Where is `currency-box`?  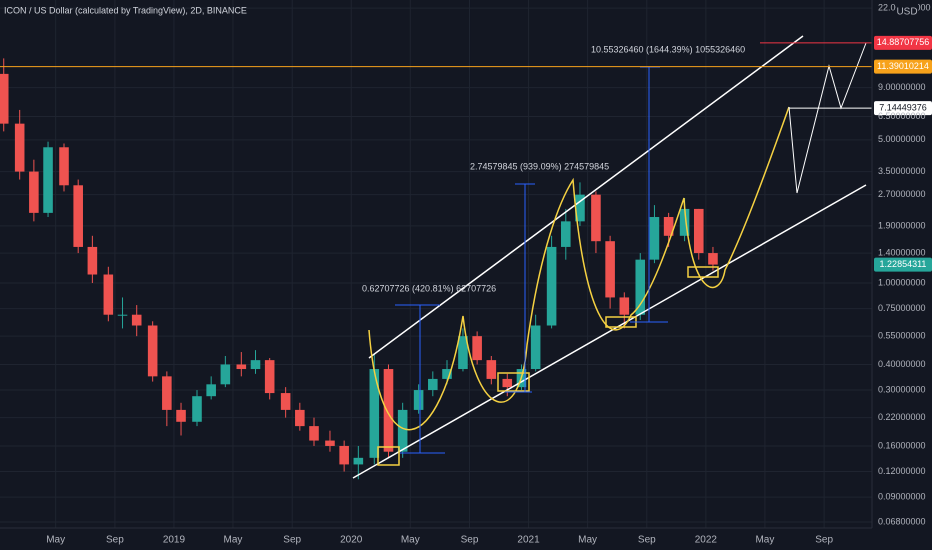 currency-box is located at coordinates (907, 11).